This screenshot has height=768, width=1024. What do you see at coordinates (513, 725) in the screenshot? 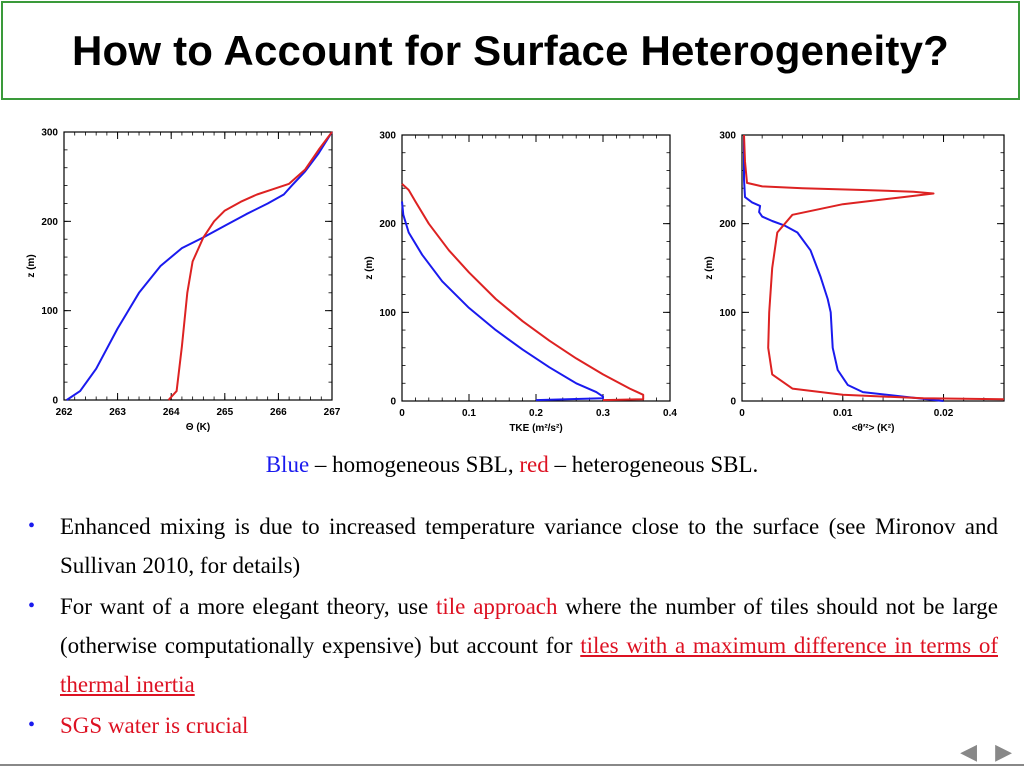
I see `bullet-item: • SGS water is crucial` at bounding box center [513, 725].